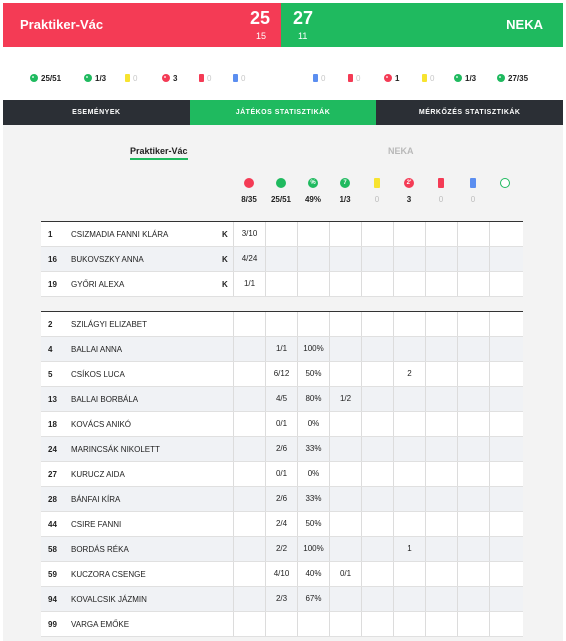 The height and width of the screenshot is (641, 566). What do you see at coordinates (96, 499) in the screenshot?
I see `player-name: BÁNFAI KÍRA` at bounding box center [96, 499].